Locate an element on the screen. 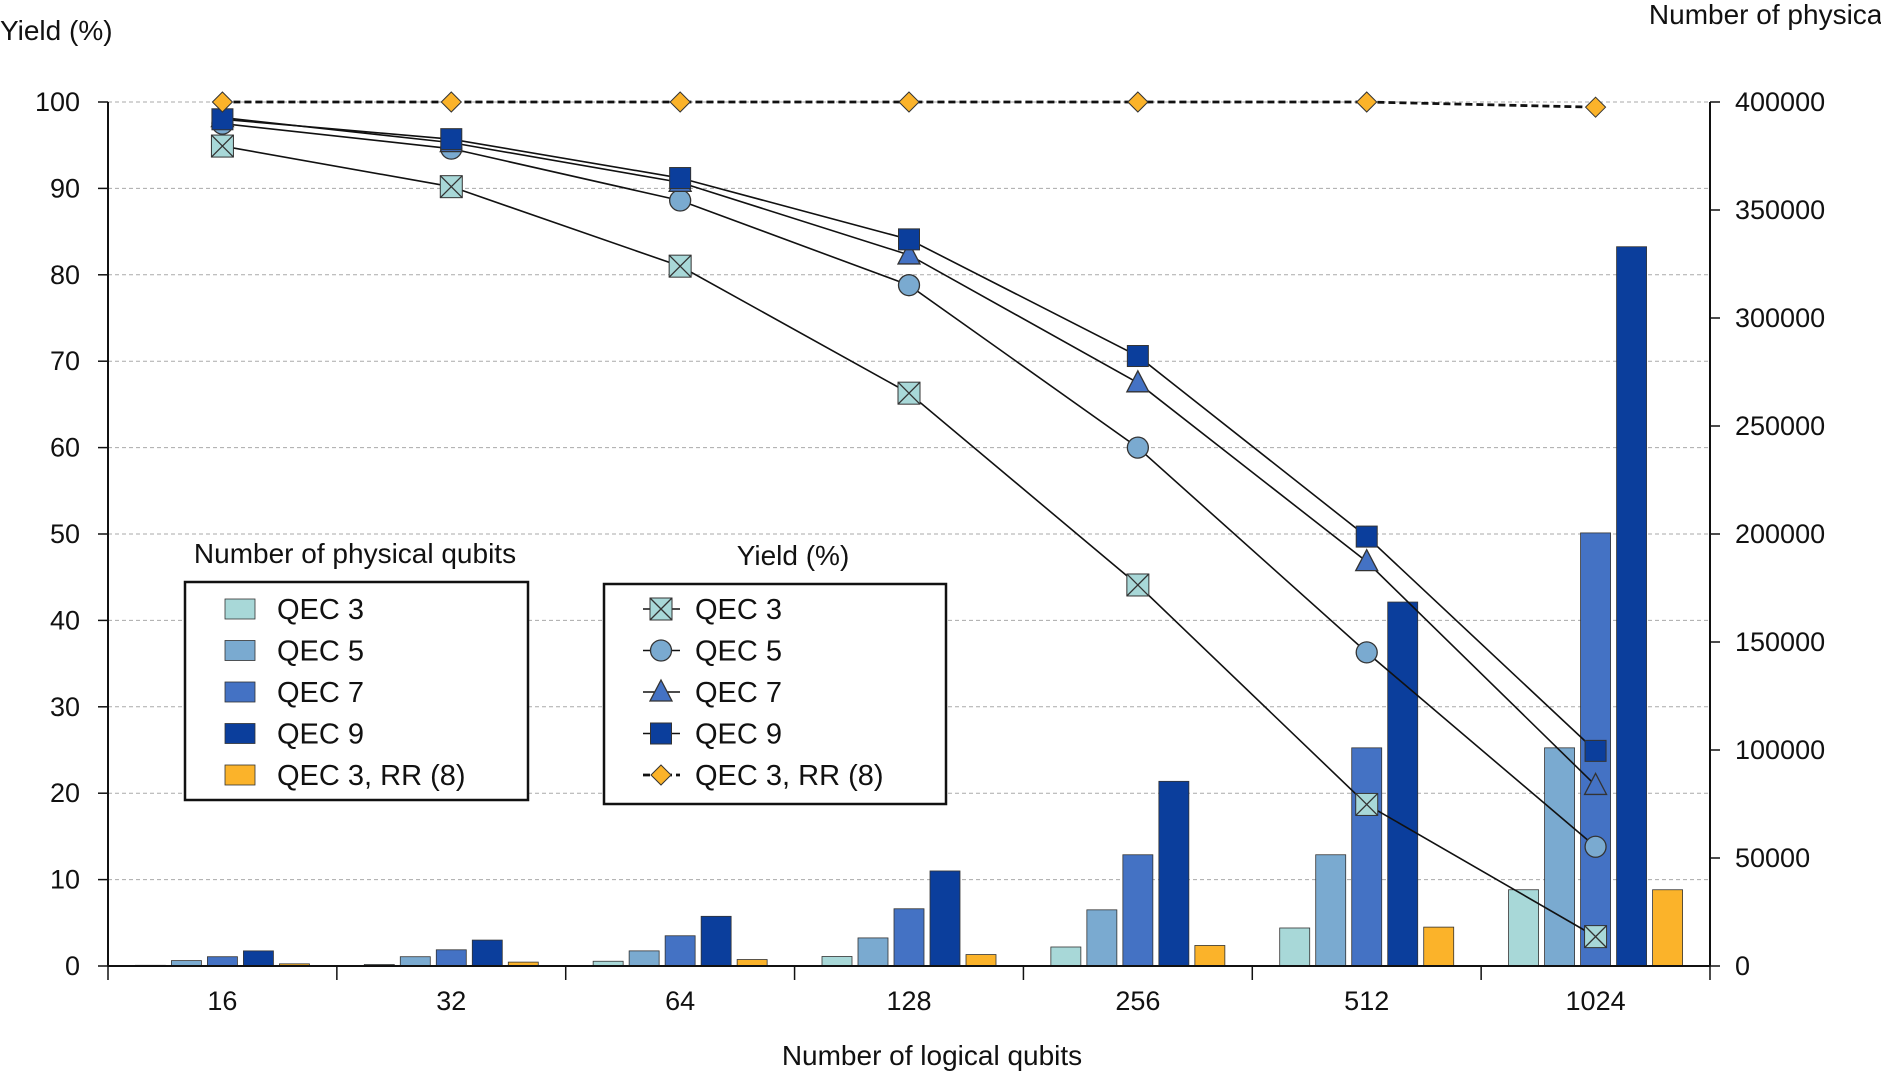  y-left-tick-label: 100 is located at coordinates (57, 102).